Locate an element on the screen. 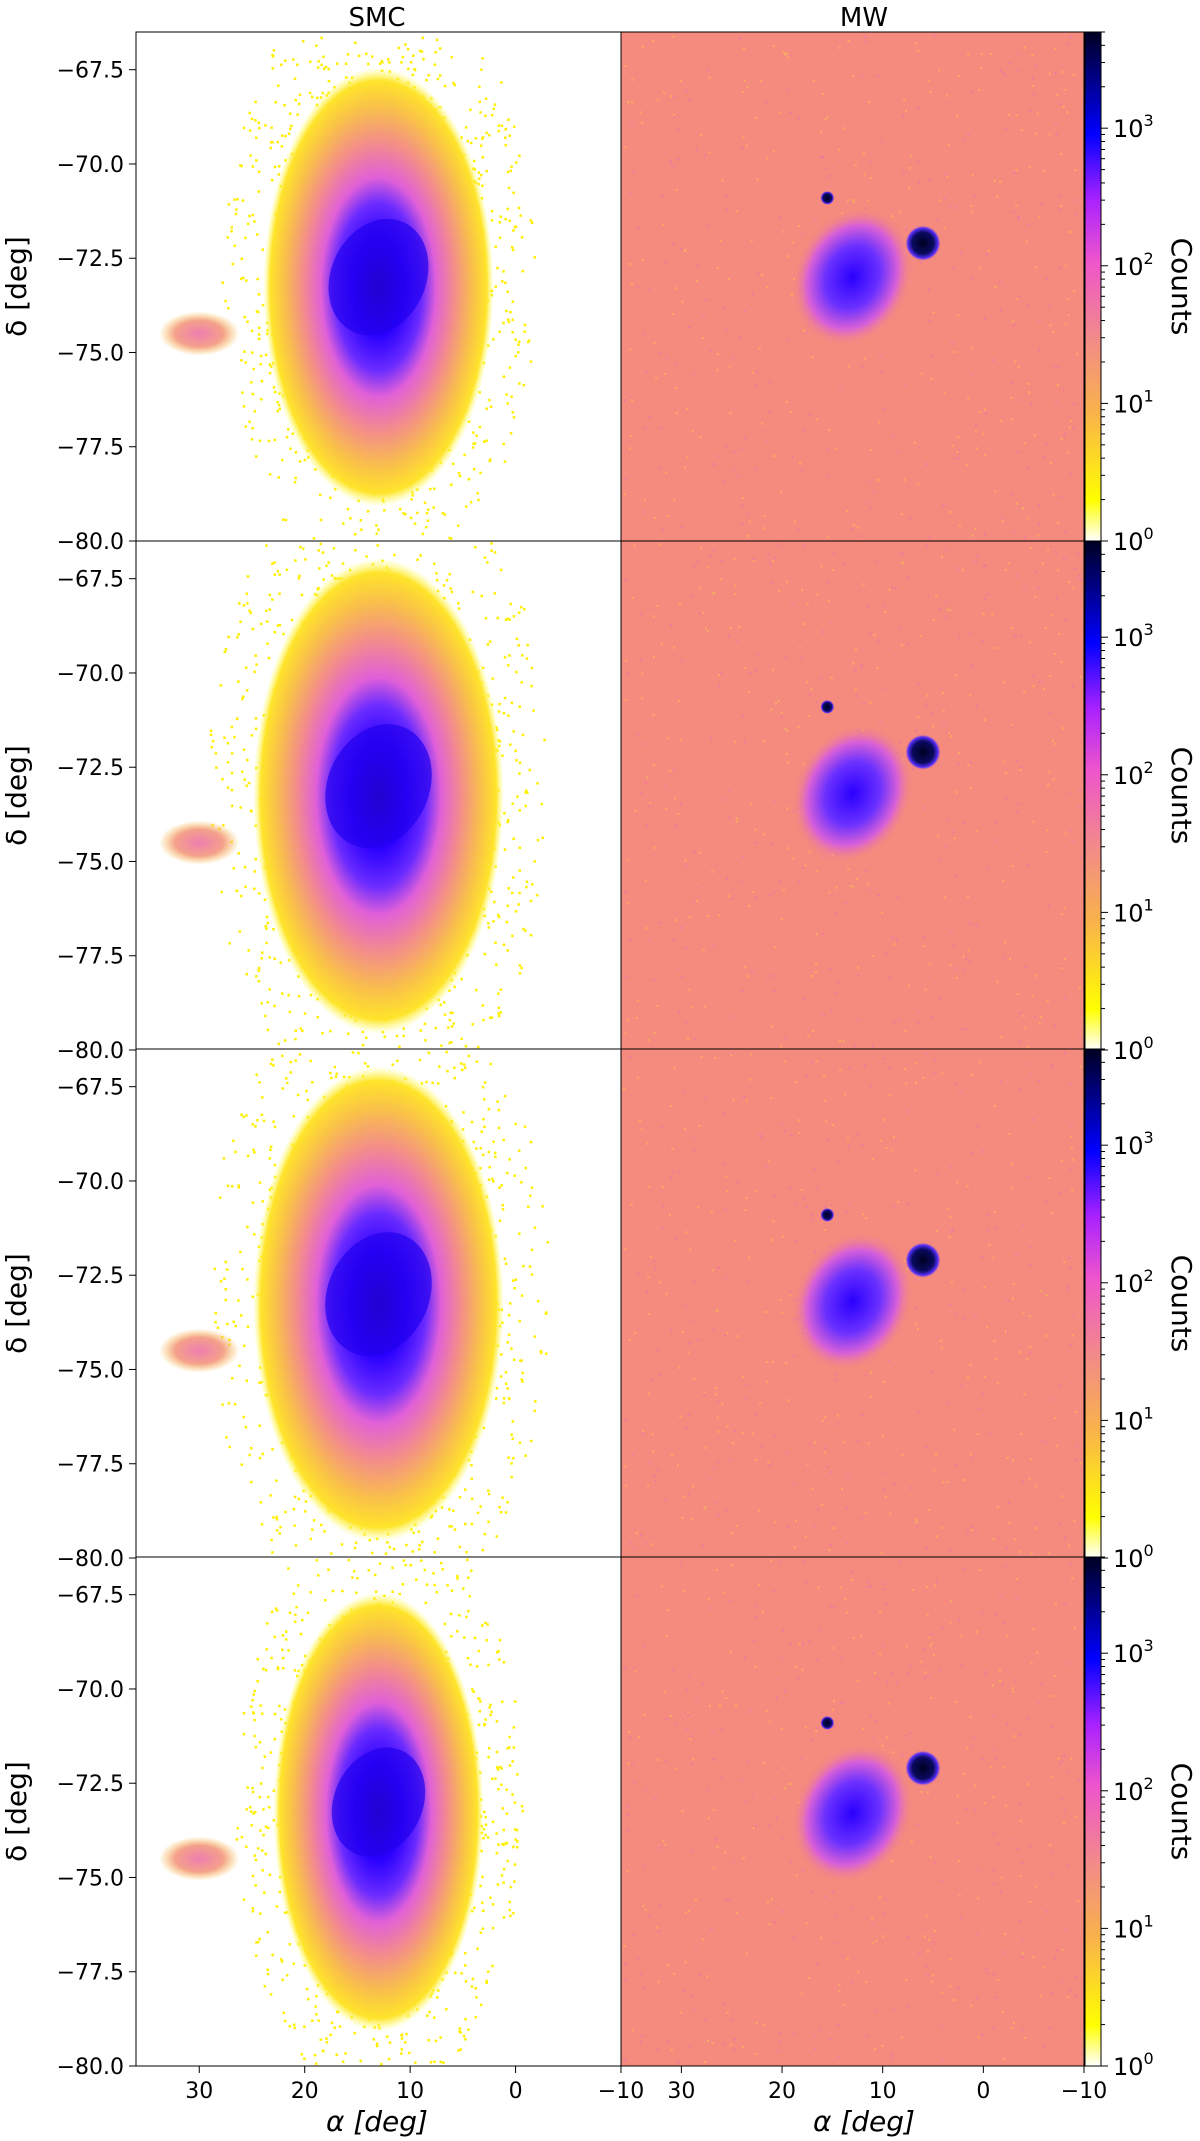 The width and height of the screenshot is (1200, 2141). y-tick-label: −75.0 is located at coordinates (90, 862).